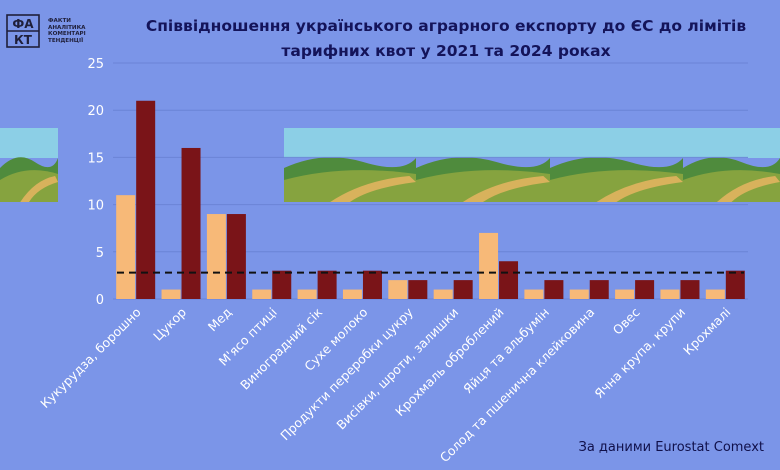 Image resolution: width=780 pixels, height=470 pixels. I want to click on y-tick-label: 10, so click(95, 206).